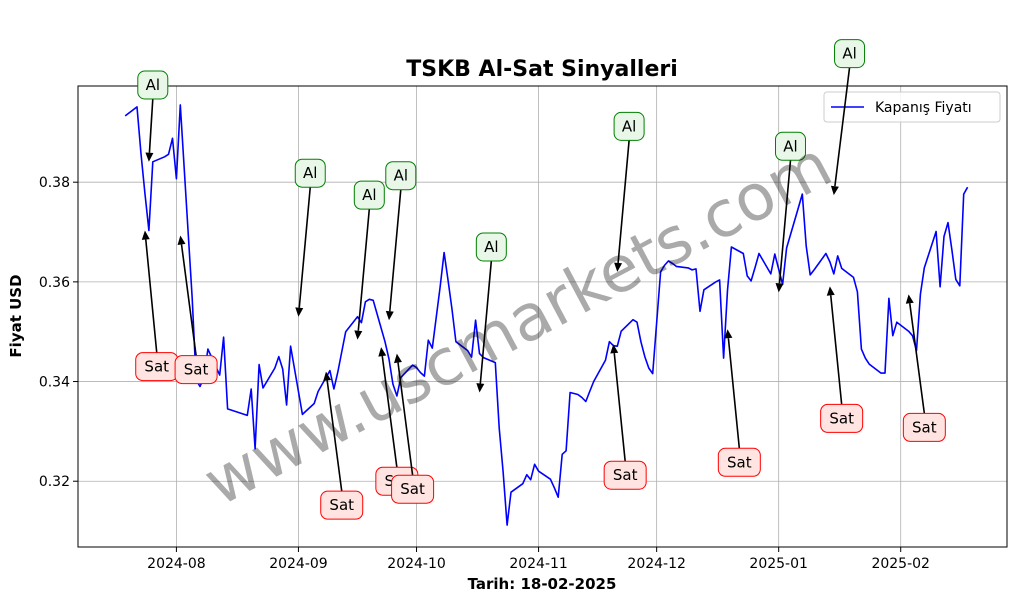  Describe the element at coordinates (538, 564) in the screenshot. I see `x-tick-label: 2024-11` at that location.